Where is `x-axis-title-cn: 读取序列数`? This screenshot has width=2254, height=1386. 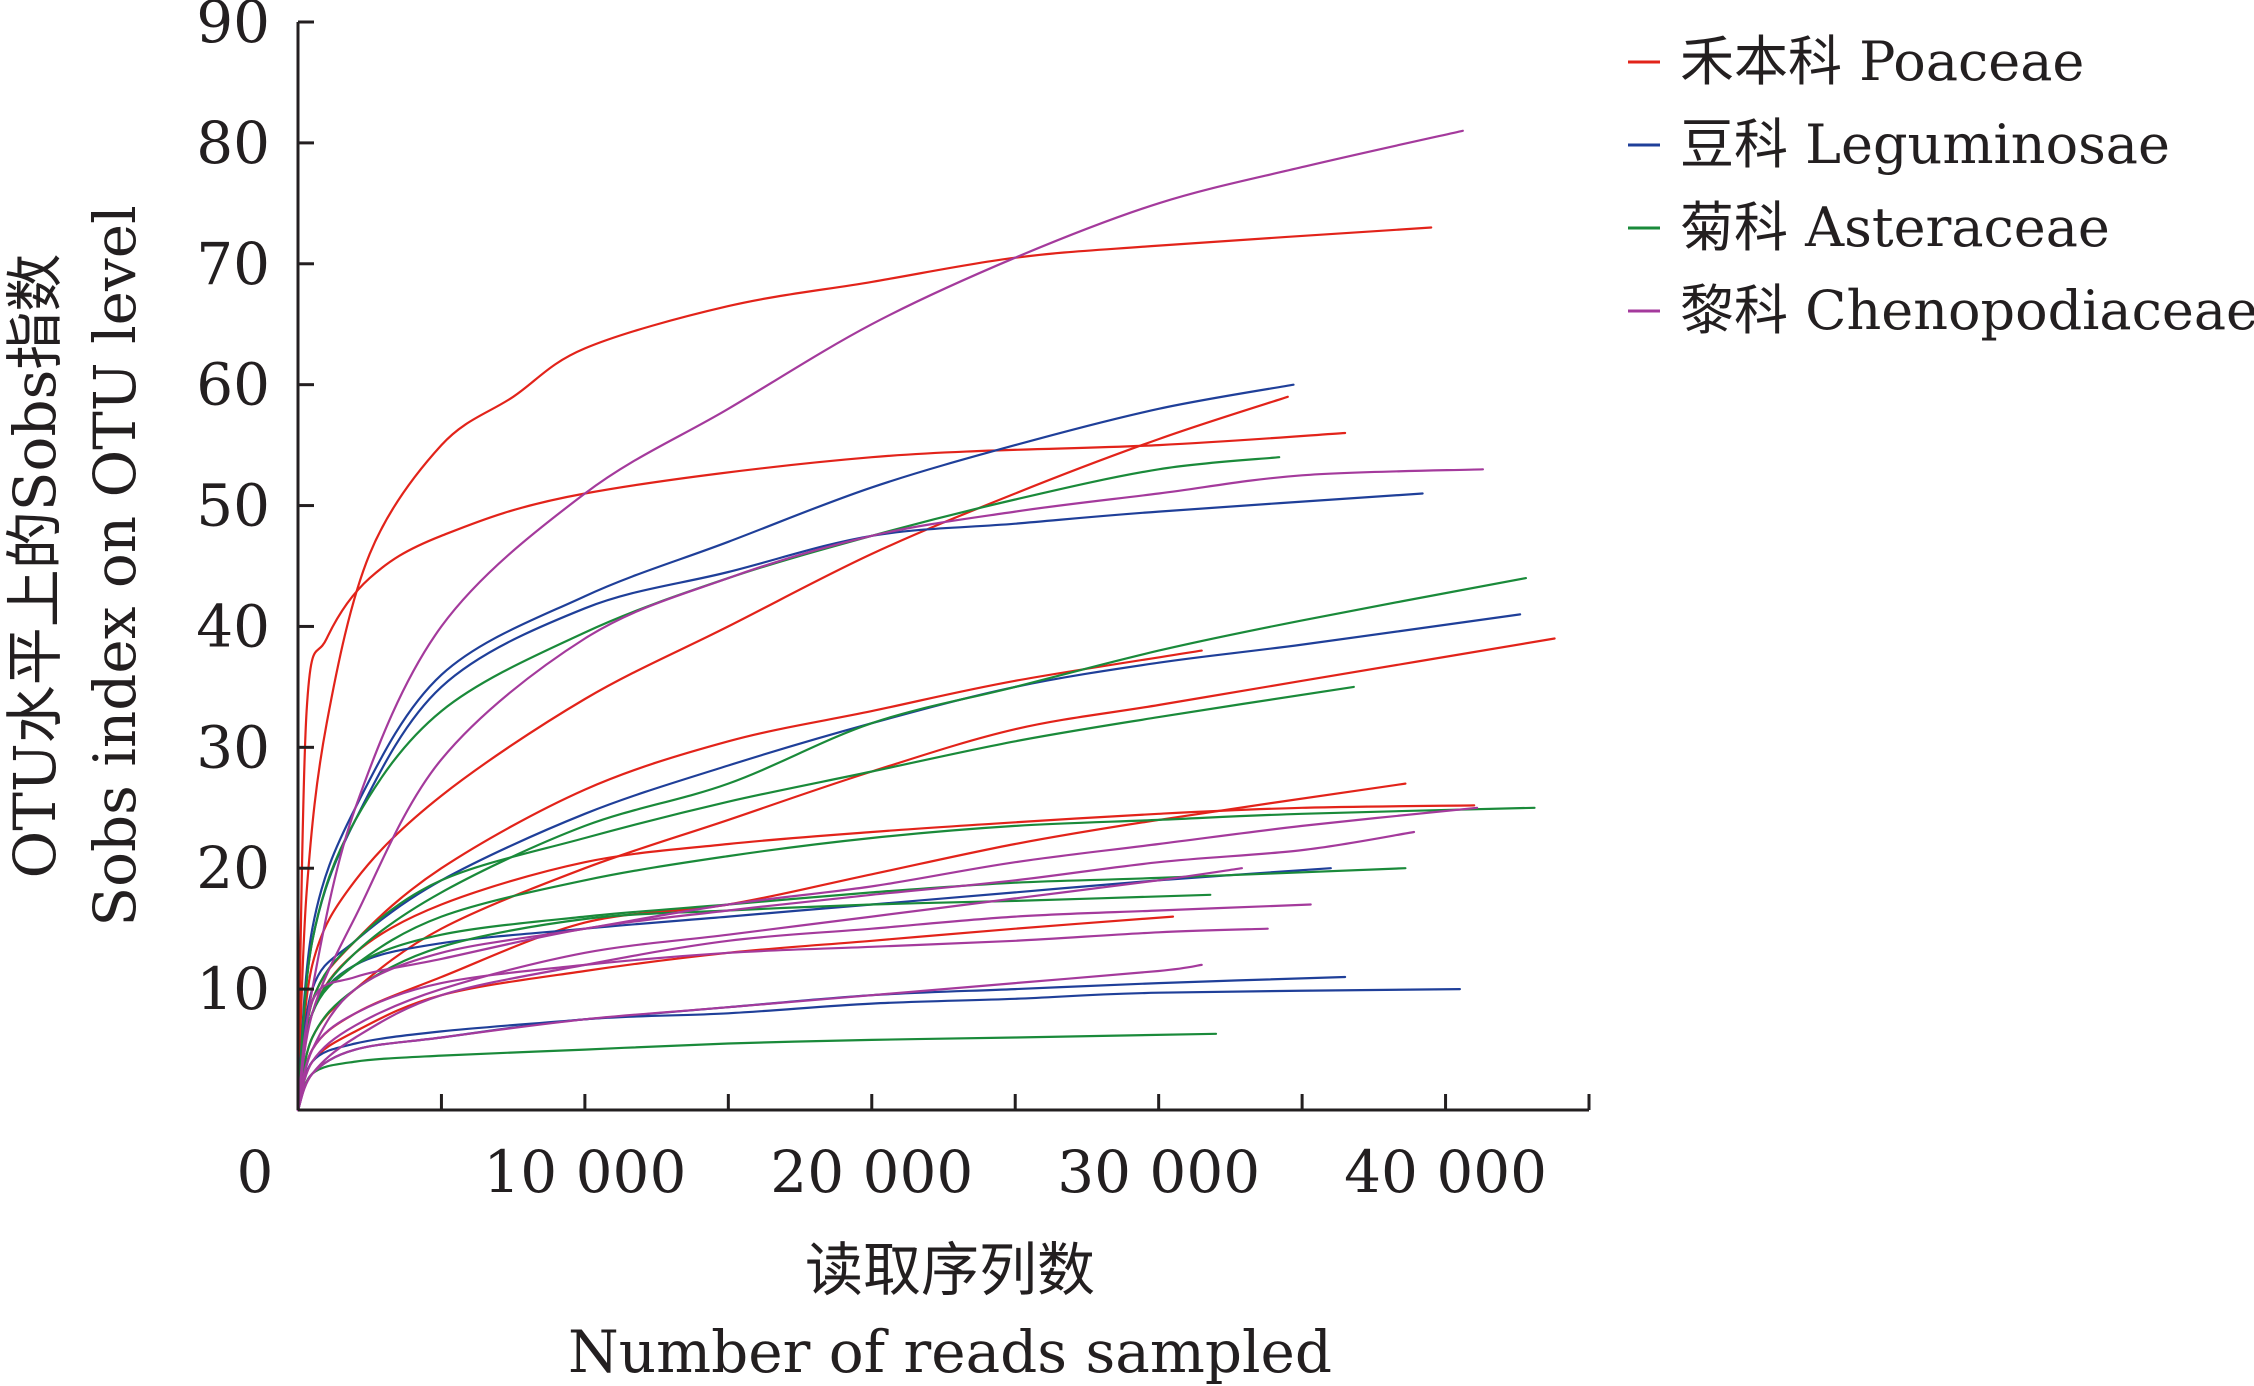
x-axis-title-cn: 读取序列数 is located at coordinates (950, 1270).